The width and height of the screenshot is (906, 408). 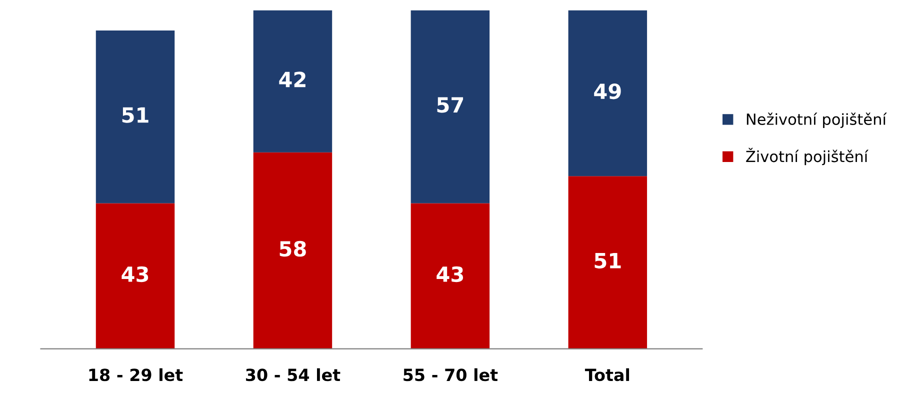 I want to click on x-tick-label: 18 - 29 let, so click(x=136, y=375).